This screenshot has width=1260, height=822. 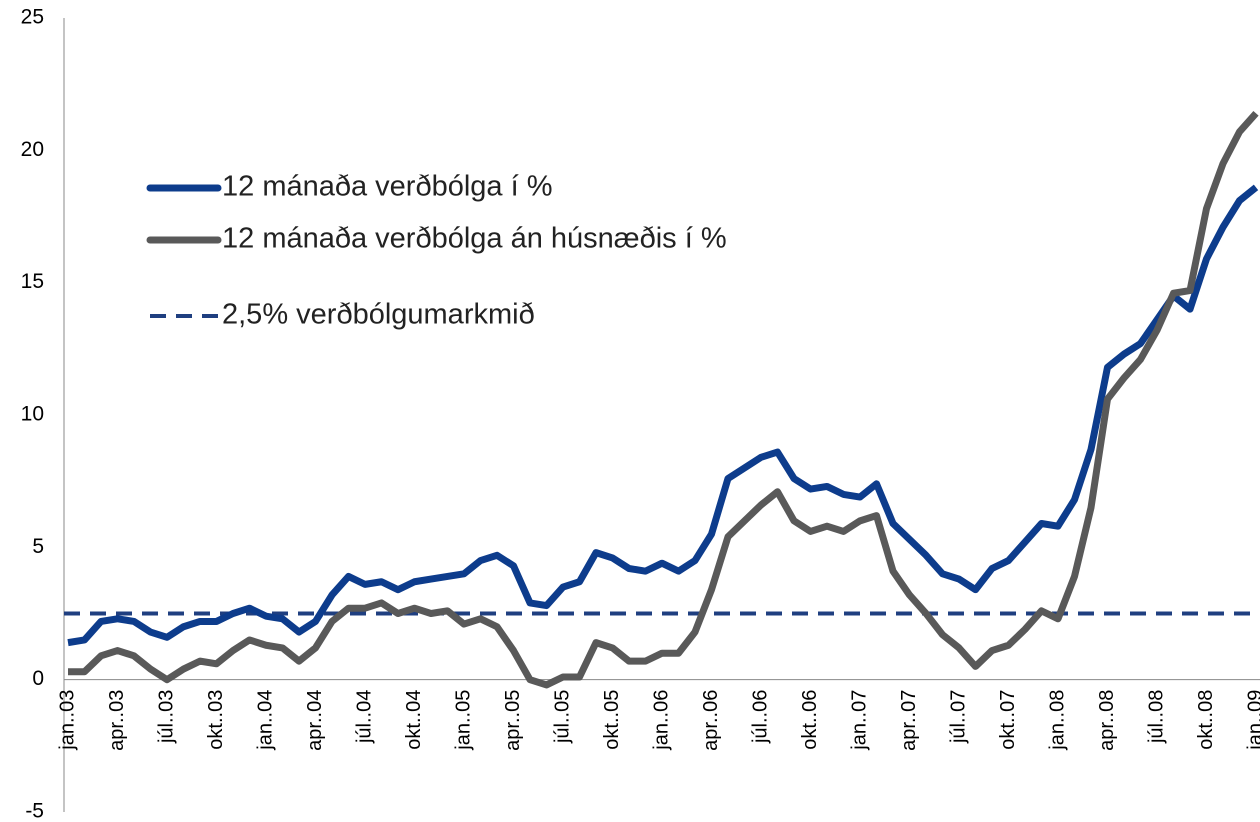 What do you see at coordinates (474, 239) in the screenshot?
I see `legend-label: 12 mánaða verðbólga án húsnæðis í %` at bounding box center [474, 239].